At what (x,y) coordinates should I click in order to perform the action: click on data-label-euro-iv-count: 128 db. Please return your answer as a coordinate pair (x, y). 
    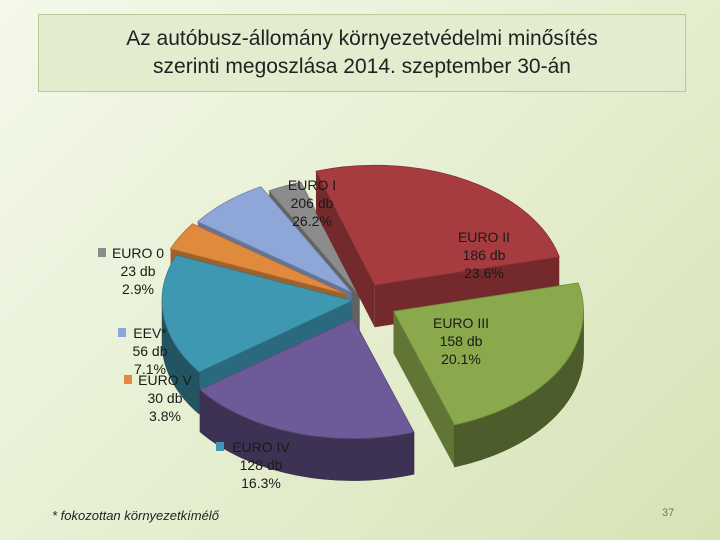
    Looking at the image, I should click on (261, 465).